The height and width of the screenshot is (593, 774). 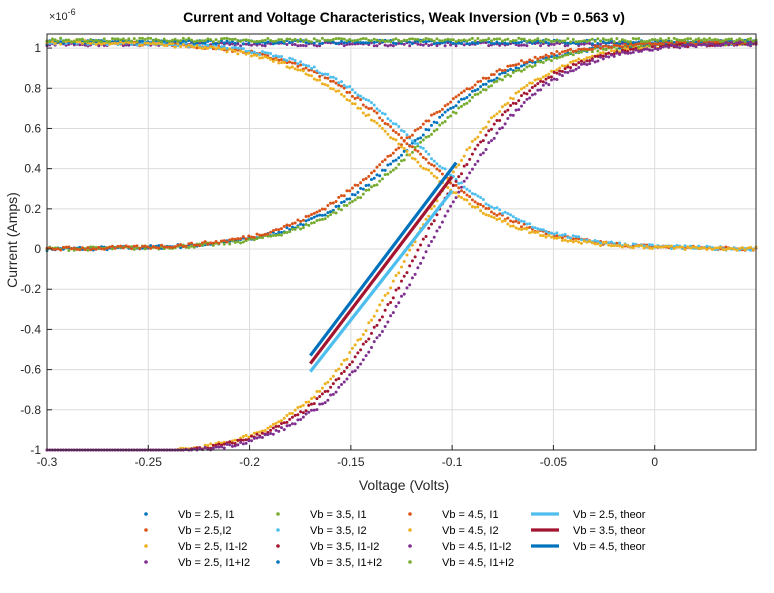 I want to click on legend-entry: Vb = 2.5,I2, so click(x=188, y=531).